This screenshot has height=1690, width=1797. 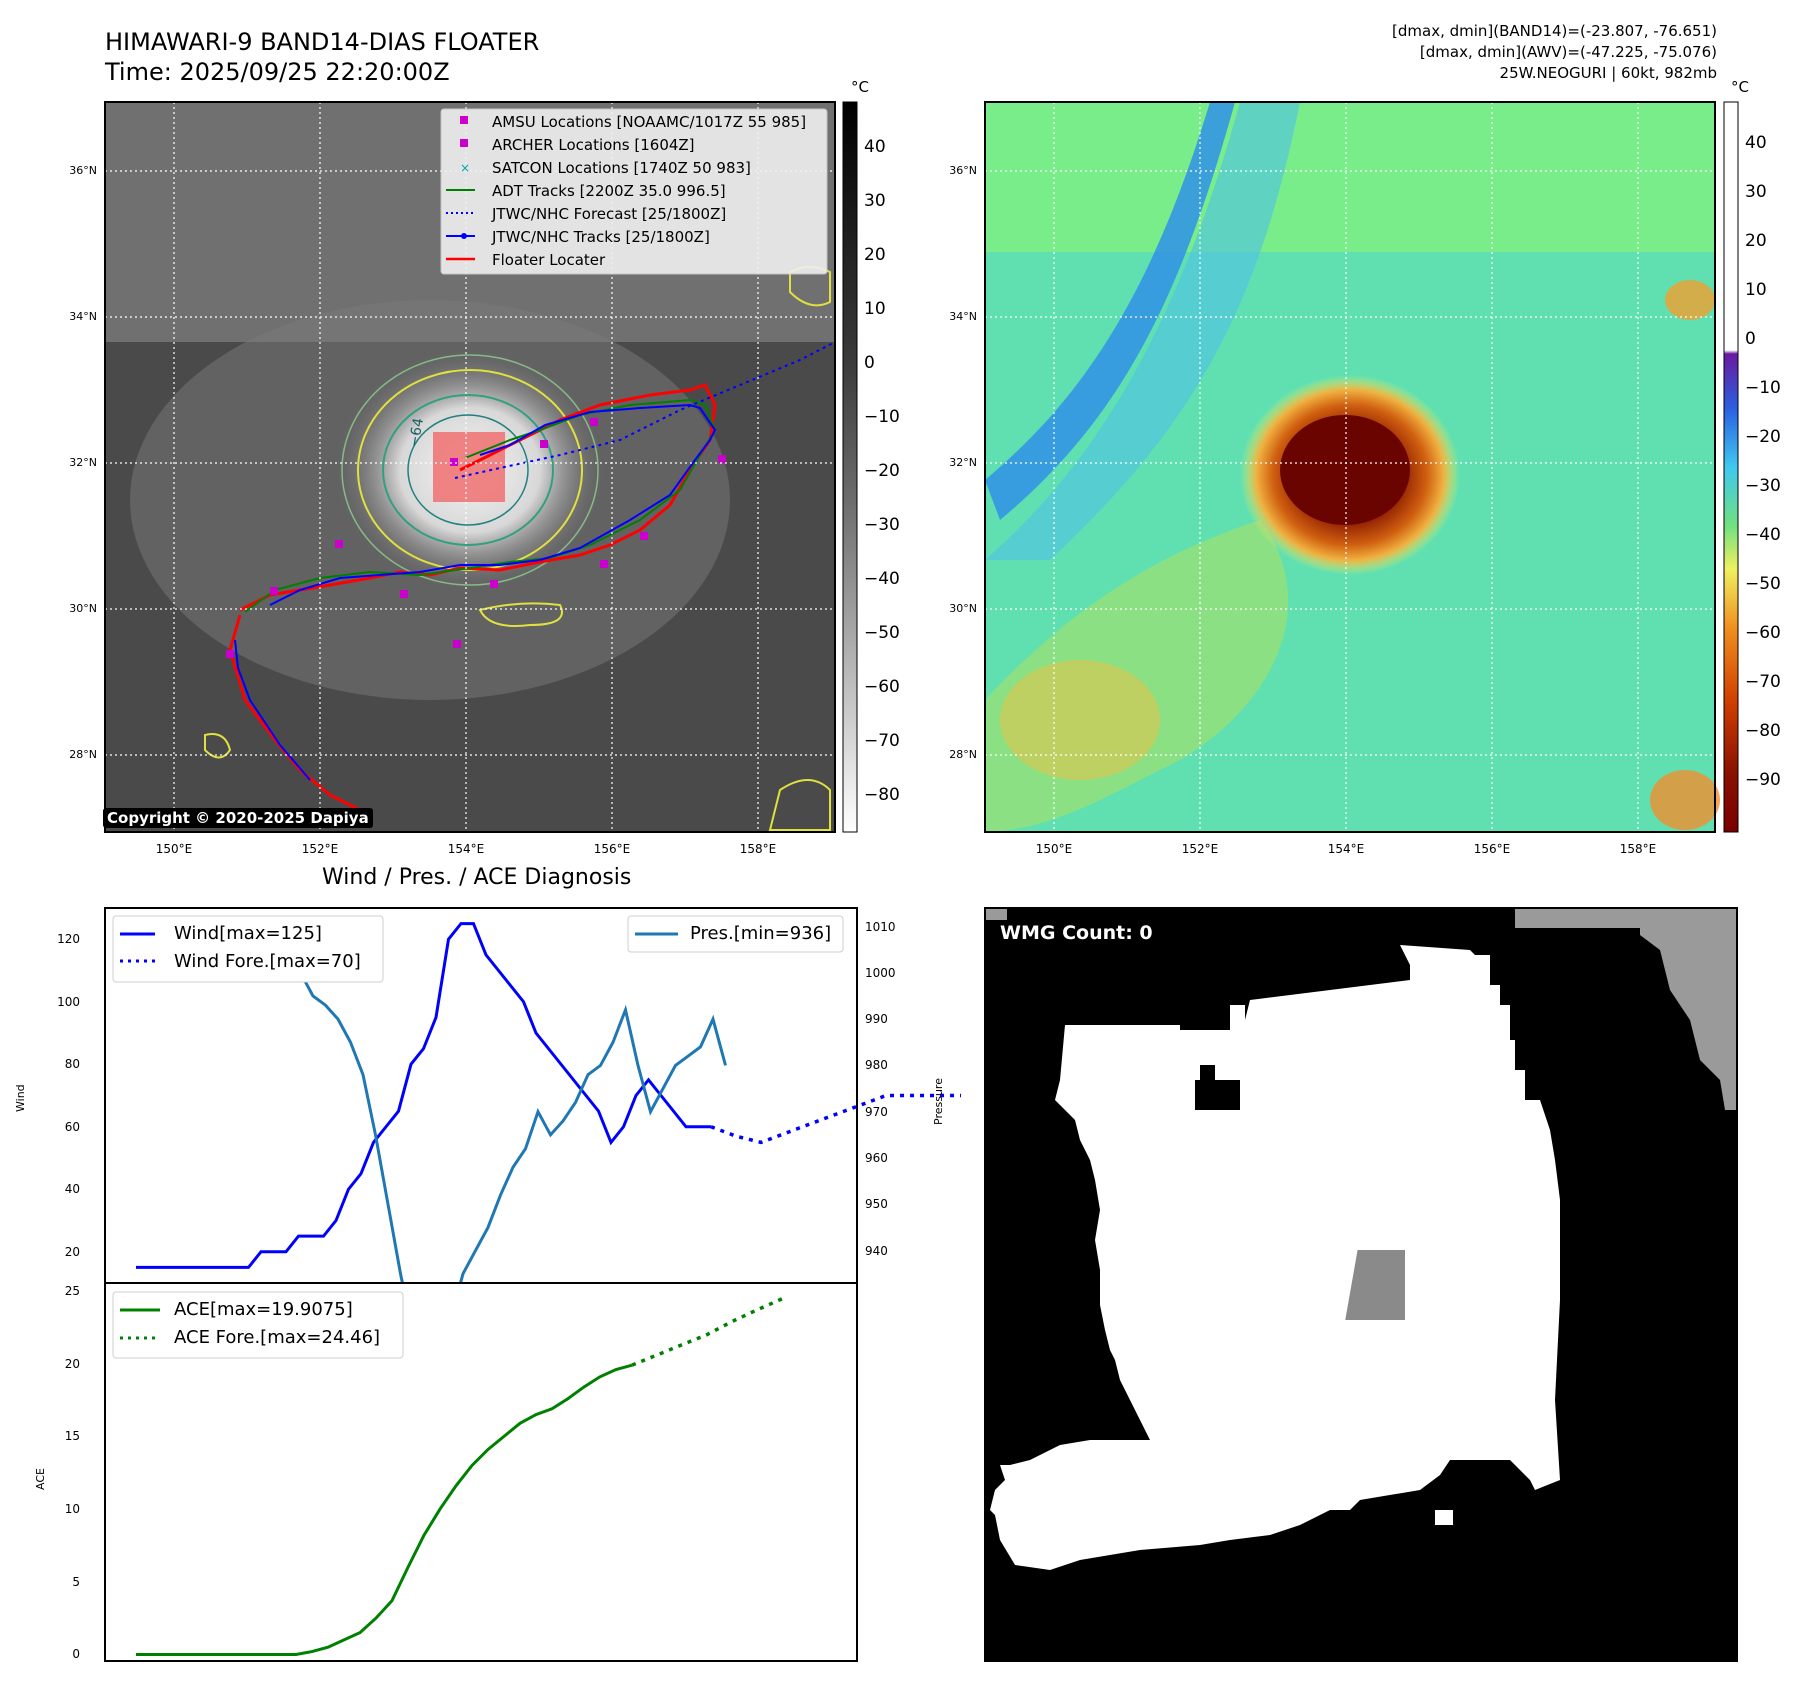 What do you see at coordinates (1756, 143) in the screenshot?
I see `awv-colorbar-tick: 40` at bounding box center [1756, 143].